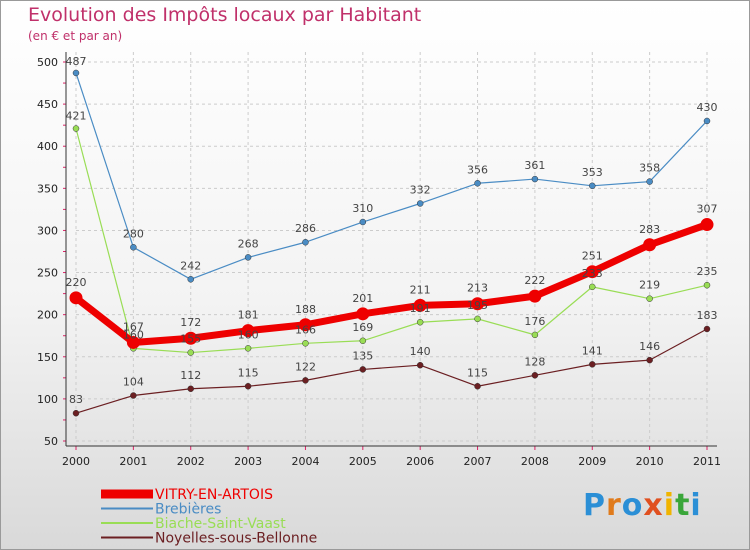 Image resolution: width=750 pixels, height=550 pixels. I want to click on data-label: 172, so click(190, 322).